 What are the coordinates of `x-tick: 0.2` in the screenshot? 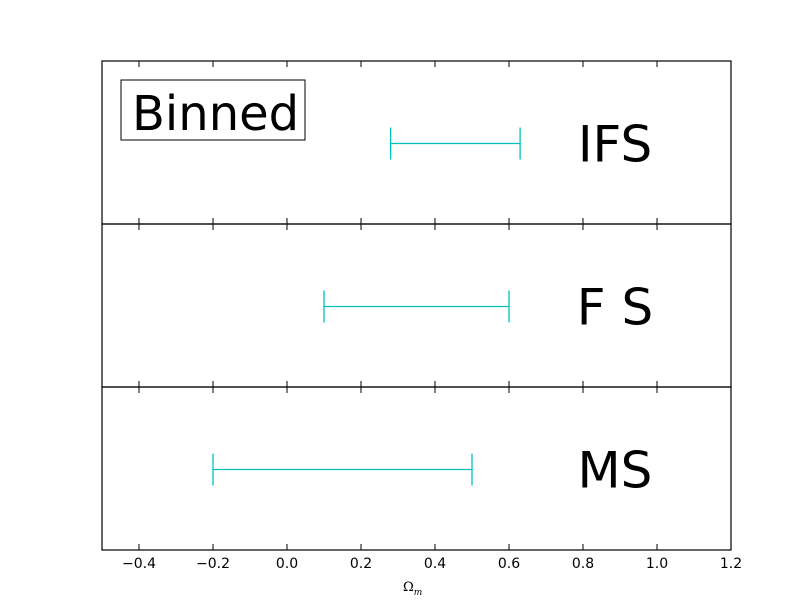 It's located at (361, 316).